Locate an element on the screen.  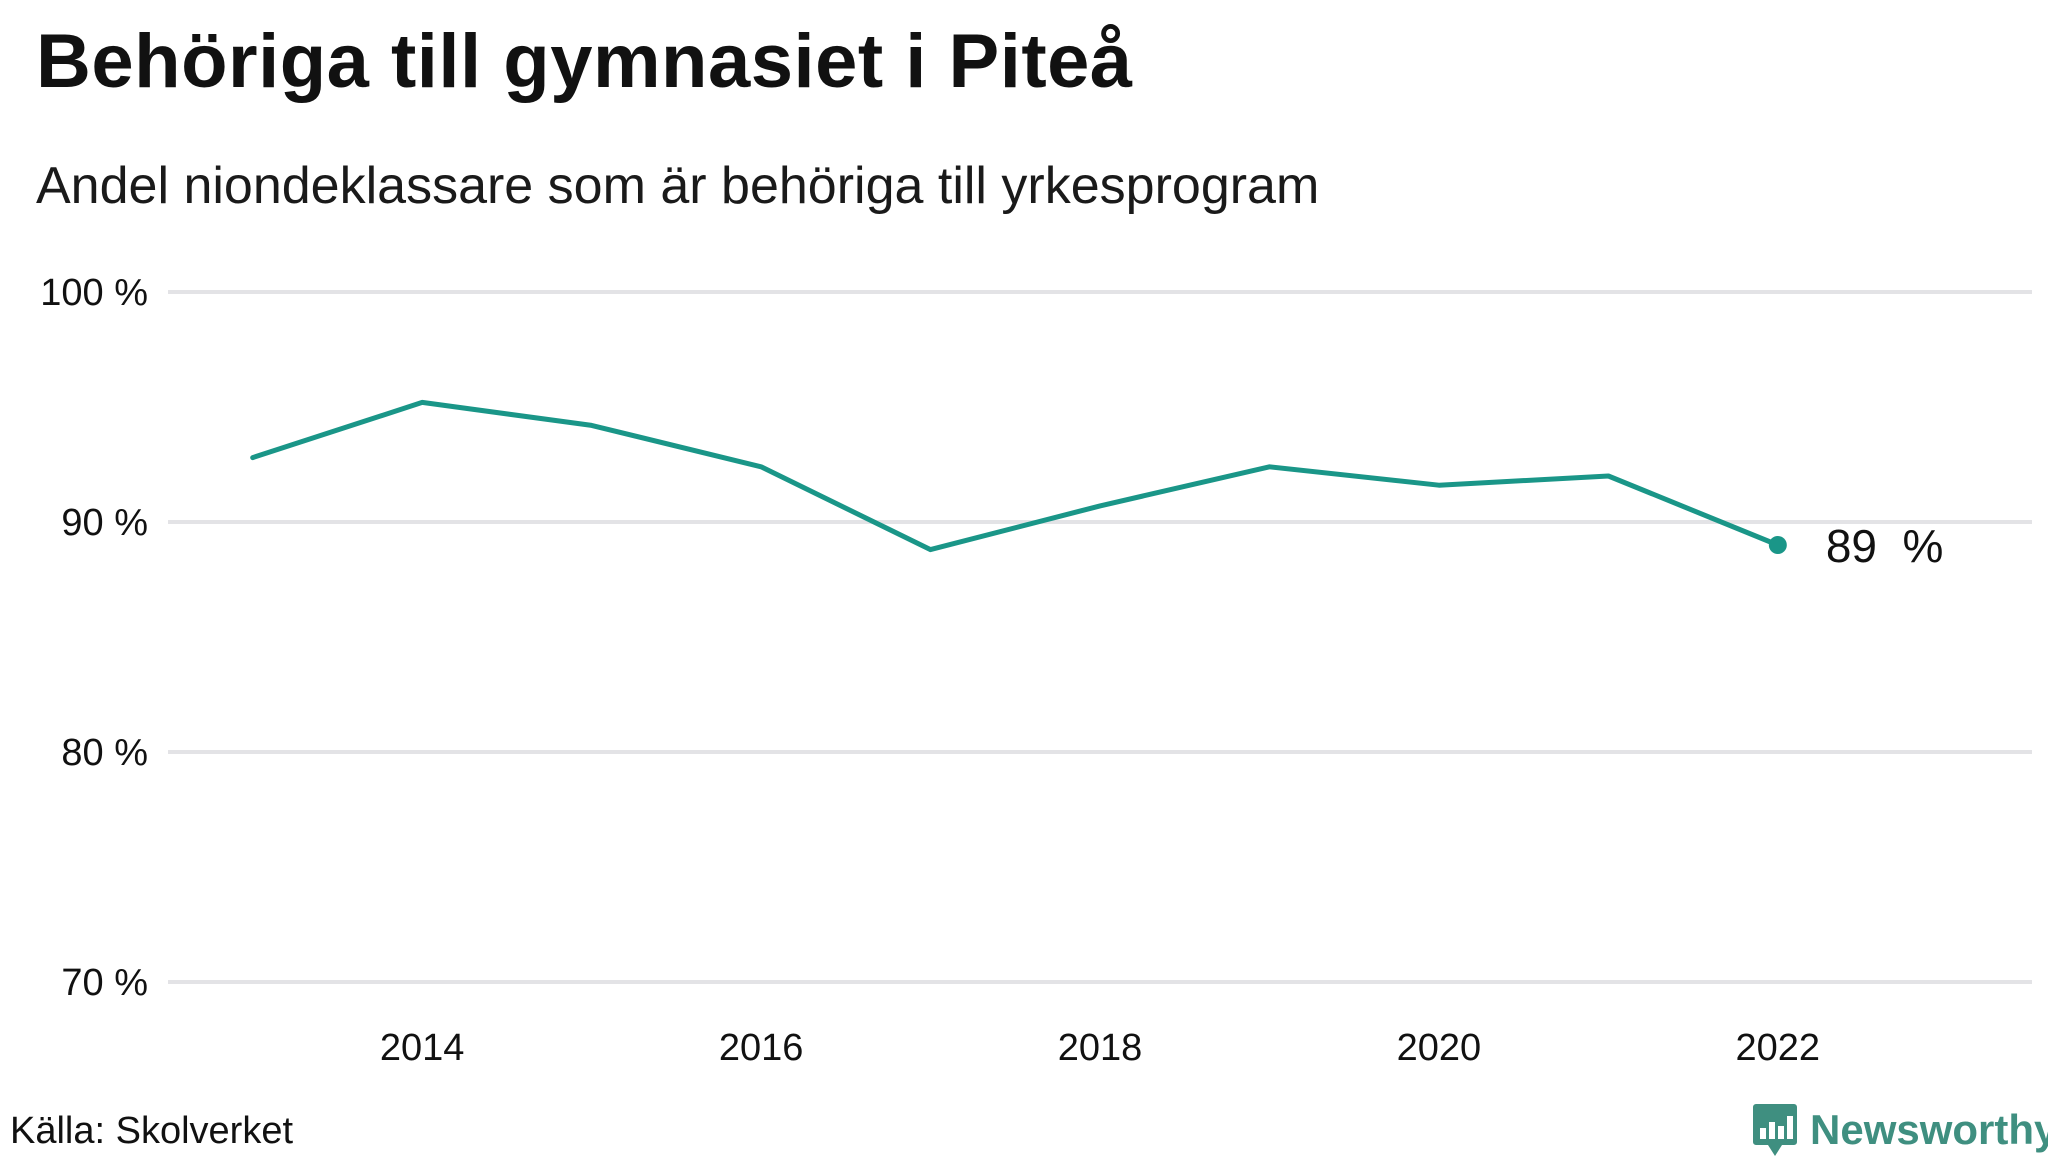
y-tick-label: 70 % is located at coordinates (104, 983).